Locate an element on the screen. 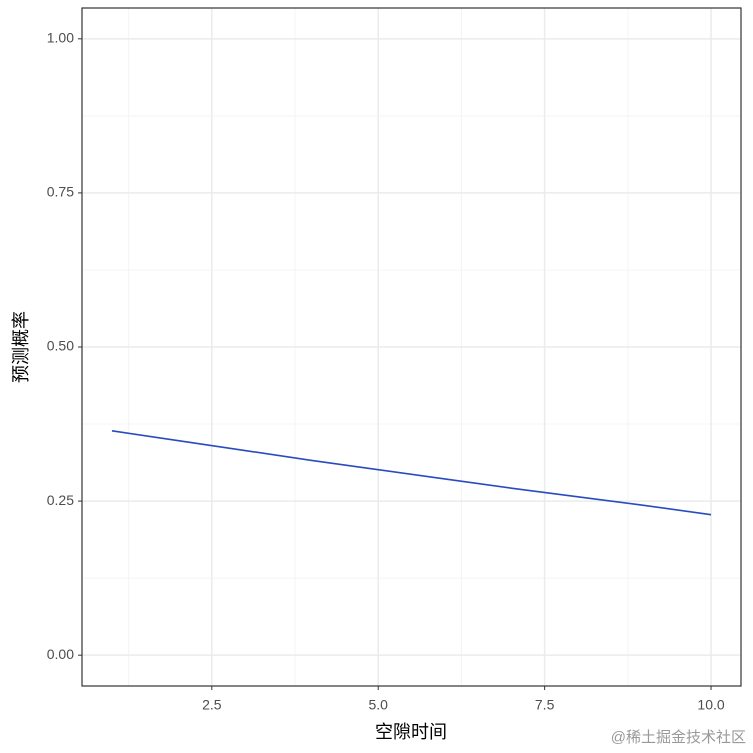 The image size is (753, 753). y-tick-label: 1.00 is located at coordinates (60, 38).